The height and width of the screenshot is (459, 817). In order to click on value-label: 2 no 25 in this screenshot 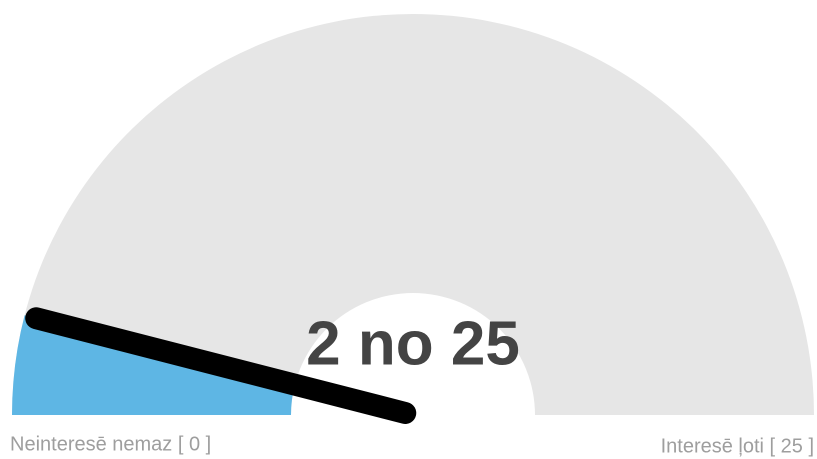, I will do `click(413, 343)`.